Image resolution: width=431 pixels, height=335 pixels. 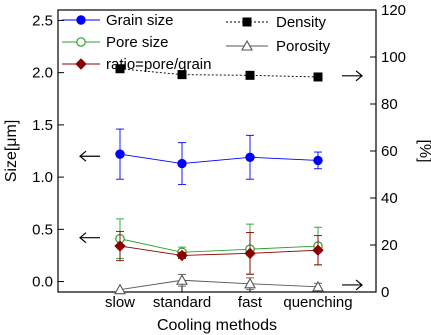 I want to click on legend-item: Density, so click(x=276, y=22).